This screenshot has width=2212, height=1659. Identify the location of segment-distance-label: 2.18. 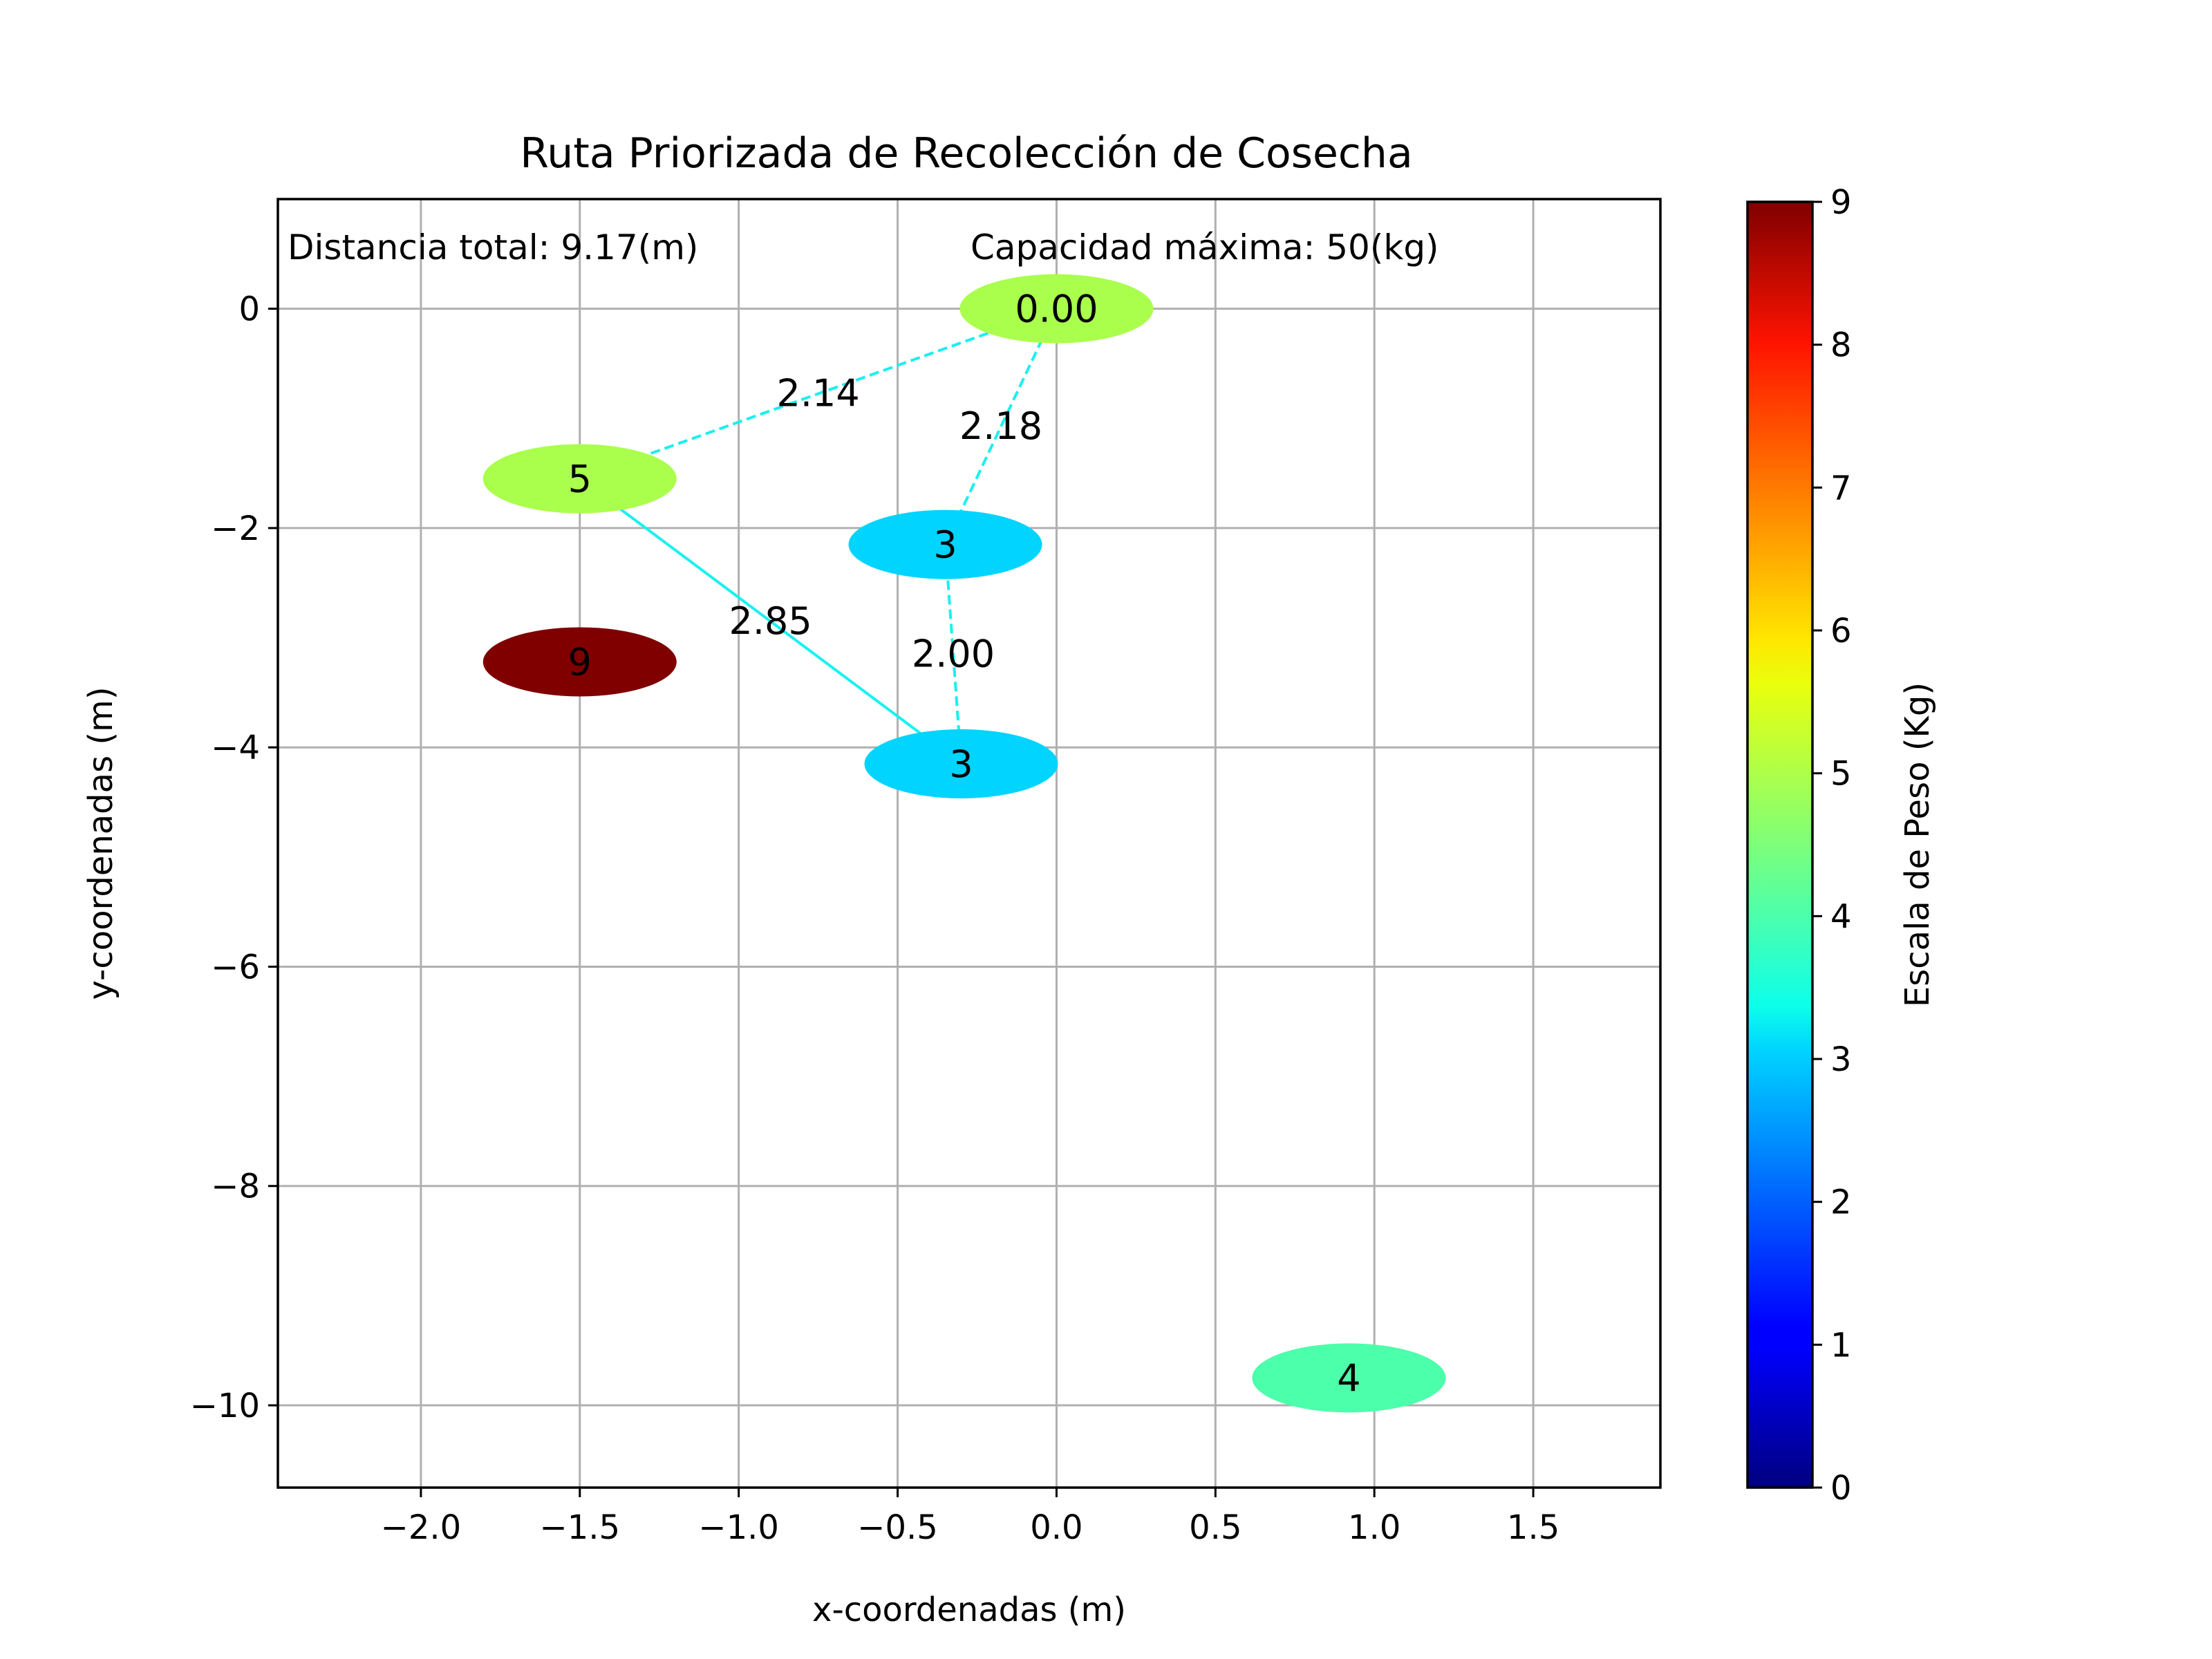
(1000, 426).